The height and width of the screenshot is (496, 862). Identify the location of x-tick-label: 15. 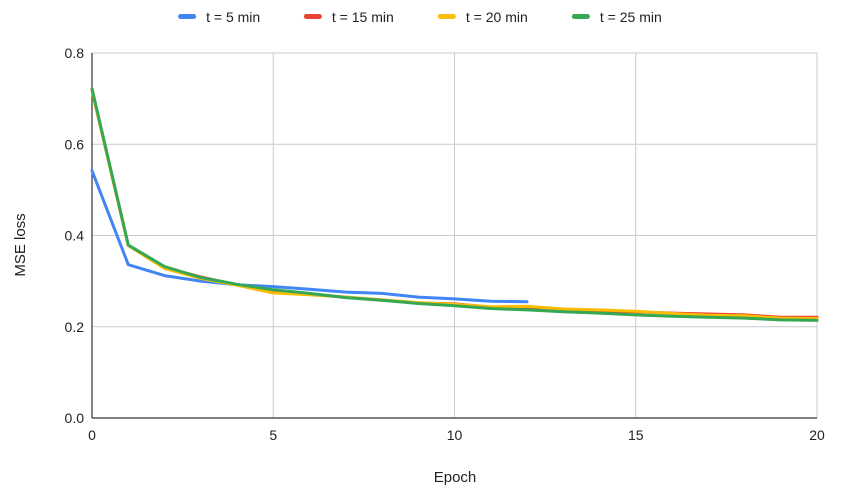
(636, 435).